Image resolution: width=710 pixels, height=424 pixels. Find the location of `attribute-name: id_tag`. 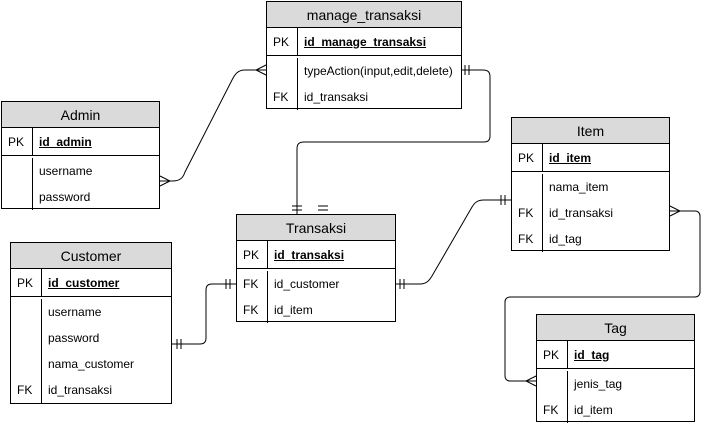

attribute-name: id_tag is located at coordinates (605, 239).